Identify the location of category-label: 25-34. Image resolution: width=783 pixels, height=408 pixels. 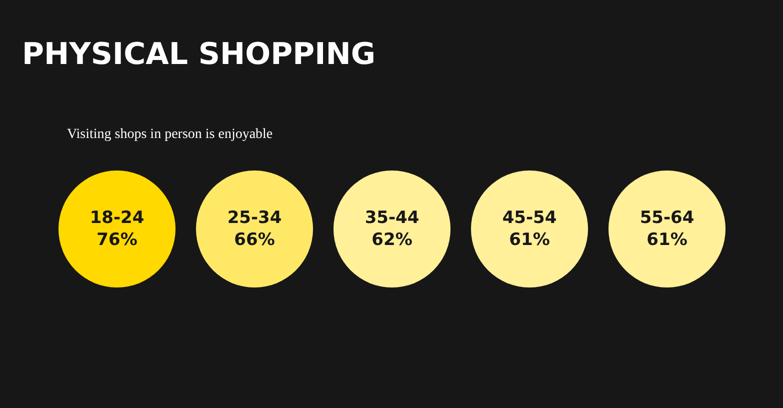
(254, 218).